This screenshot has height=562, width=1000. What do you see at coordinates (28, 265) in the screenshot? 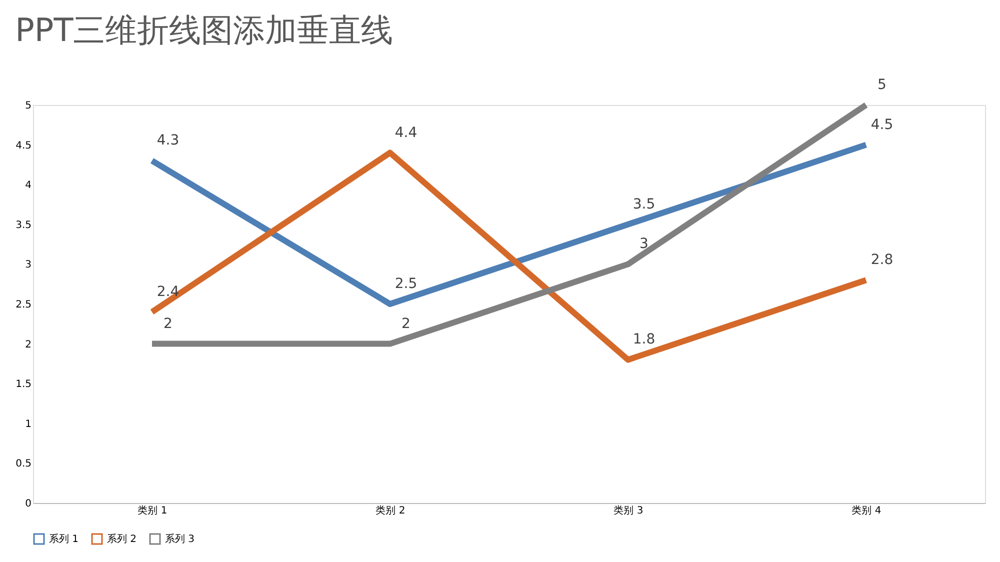
I see `y-tick-label: 3` at bounding box center [28, 265].